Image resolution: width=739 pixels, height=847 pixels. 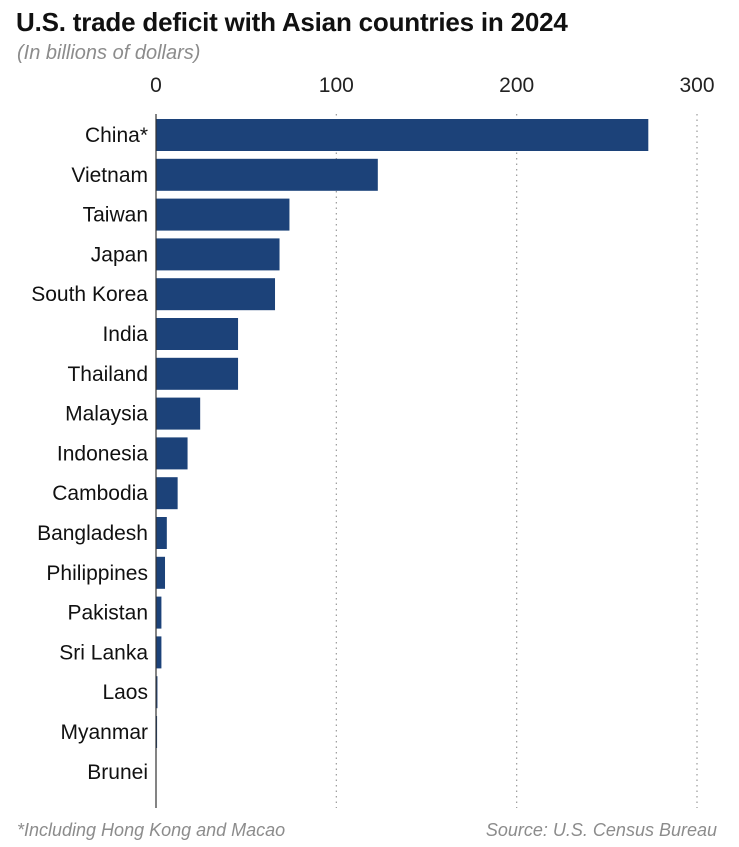 What do you see at coordinates (119, 254) in the screenshot?
I see `category-label: Japan` at bounding box center [119, 254].